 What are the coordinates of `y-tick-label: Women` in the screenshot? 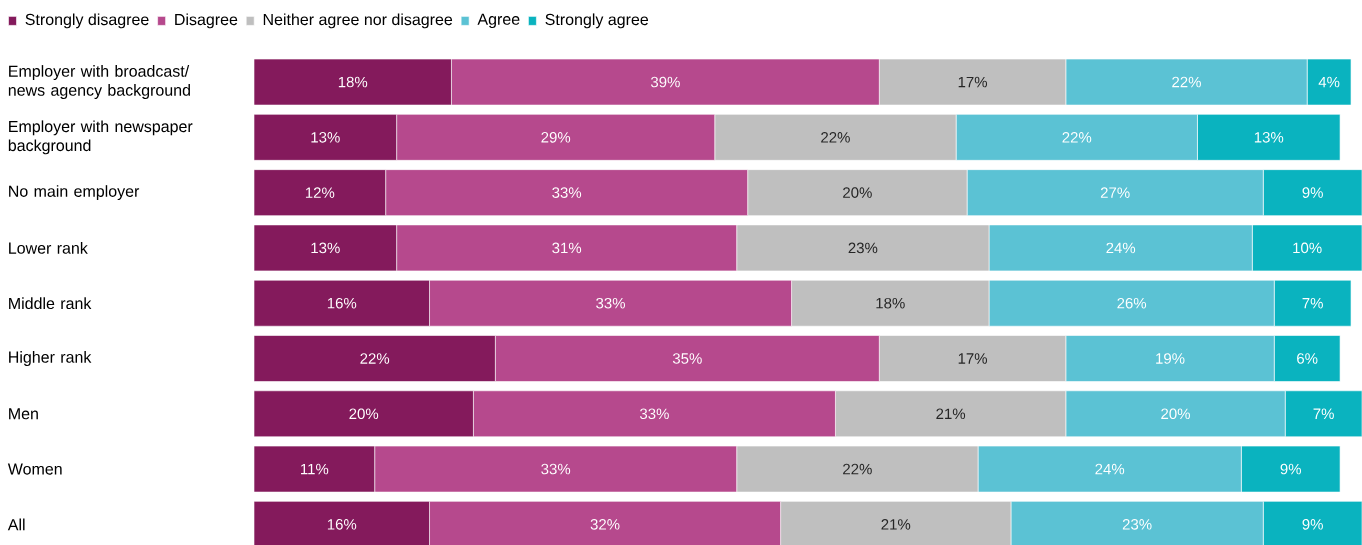 It's located at (34, 469).